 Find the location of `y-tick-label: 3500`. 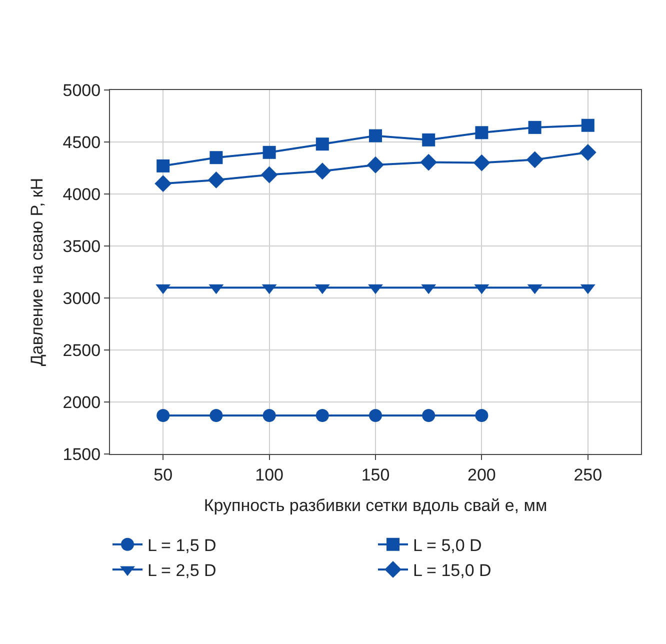

y-tick-label: 3500 is located at coordinates (81, 246).